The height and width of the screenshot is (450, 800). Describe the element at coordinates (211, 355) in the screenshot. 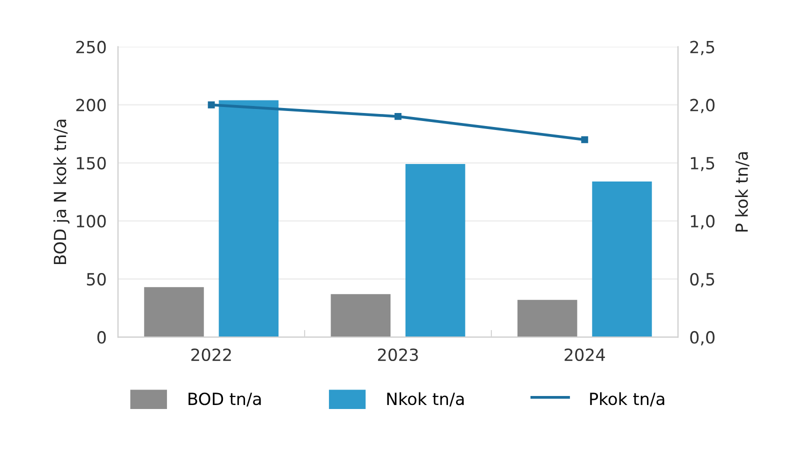

I see `x-tick-label: 2022` at that location.